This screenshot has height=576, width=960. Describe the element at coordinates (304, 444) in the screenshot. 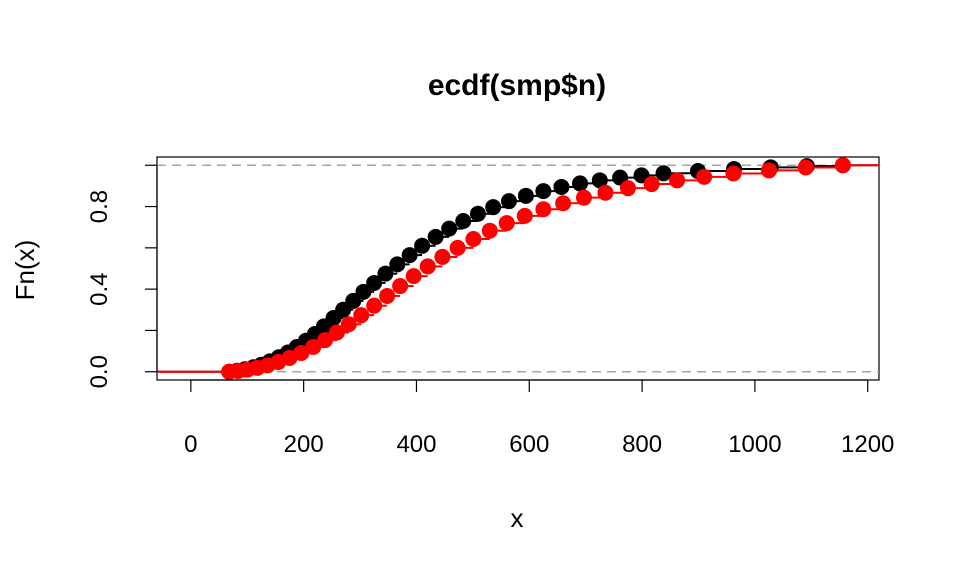

I see `x-tick-label: 200` at that location.